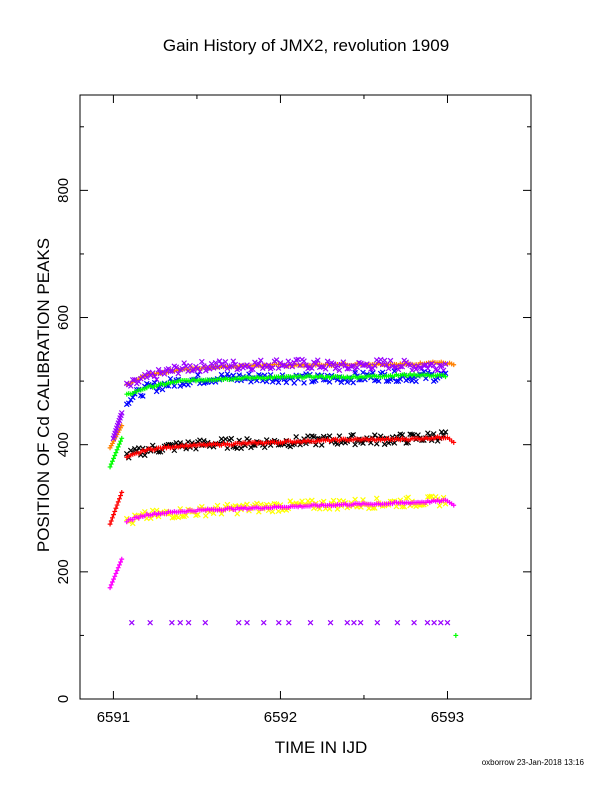  I want to click on y-tick-label: 400, so click(63, 444).